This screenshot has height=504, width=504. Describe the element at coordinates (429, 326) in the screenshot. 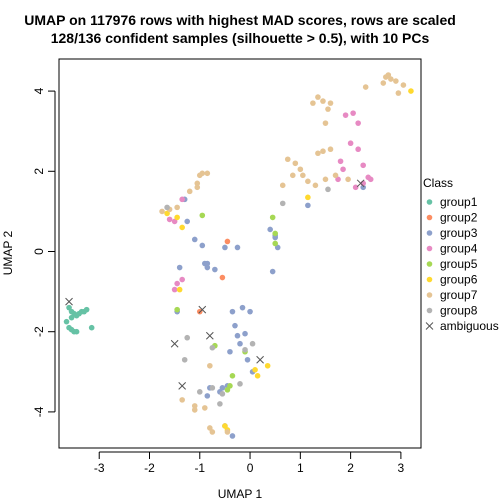

I see `legend-marker-ambiguous` at that location.